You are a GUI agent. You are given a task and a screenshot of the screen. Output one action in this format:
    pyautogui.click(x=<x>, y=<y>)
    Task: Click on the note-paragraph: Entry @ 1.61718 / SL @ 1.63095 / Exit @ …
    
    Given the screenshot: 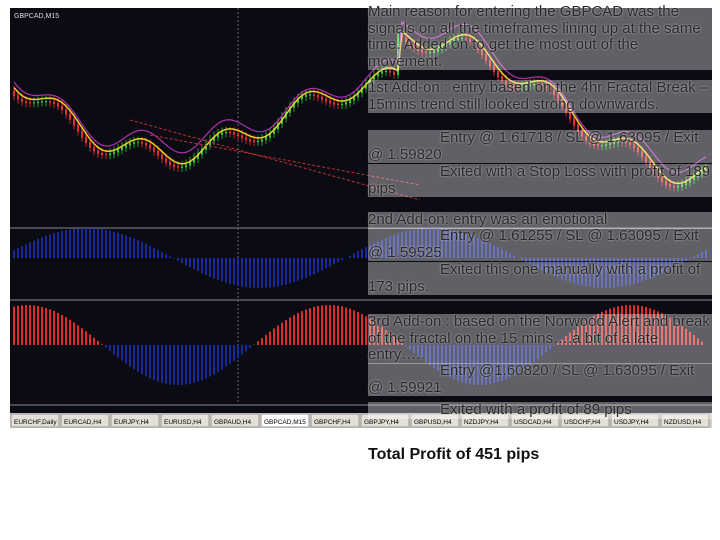 What is the action you would take?
    pyautogui.click(x=540, y=146)
    